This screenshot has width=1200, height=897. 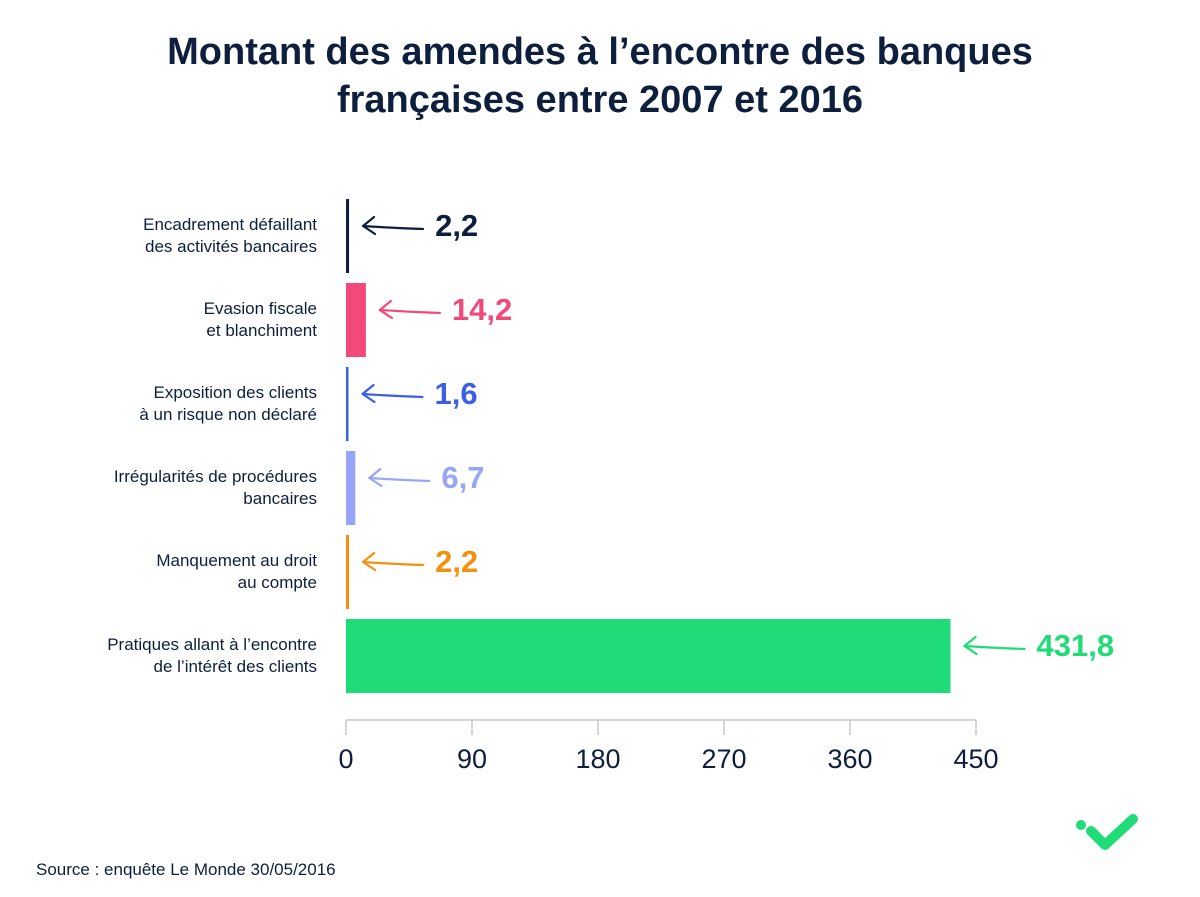 I want to click on x-tick-label: 180, so click(x=597, y=759).